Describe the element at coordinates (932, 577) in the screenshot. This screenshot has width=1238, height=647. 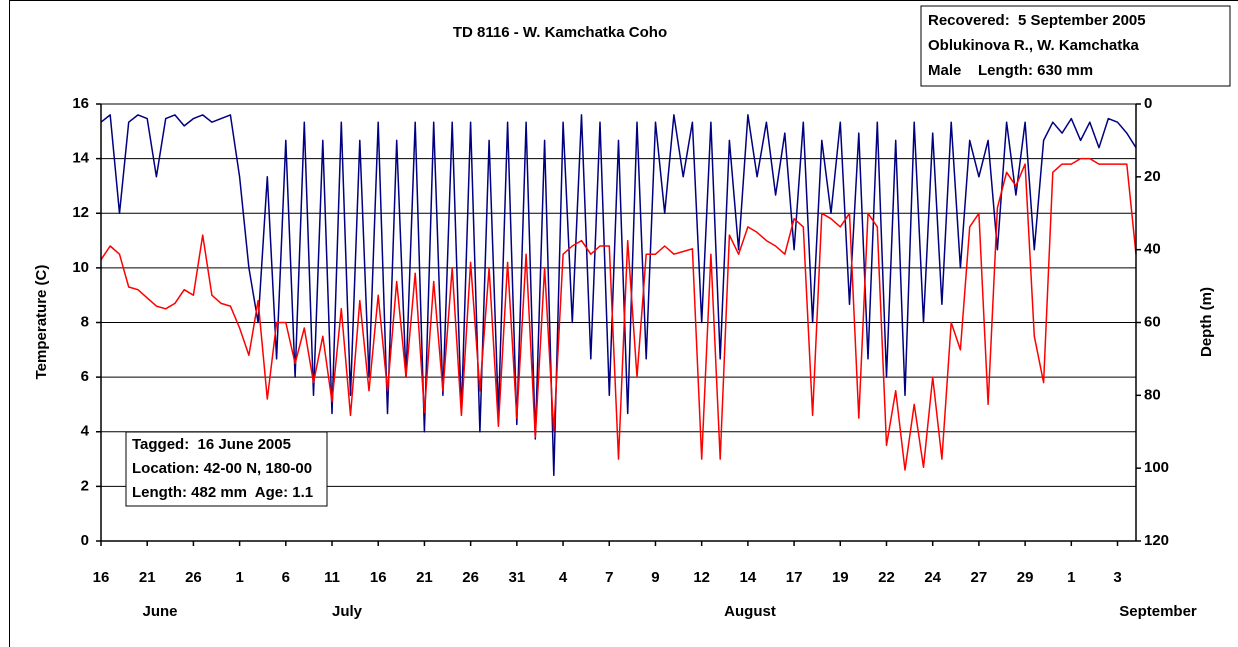
I see `x-tick-label: 24` at that location.